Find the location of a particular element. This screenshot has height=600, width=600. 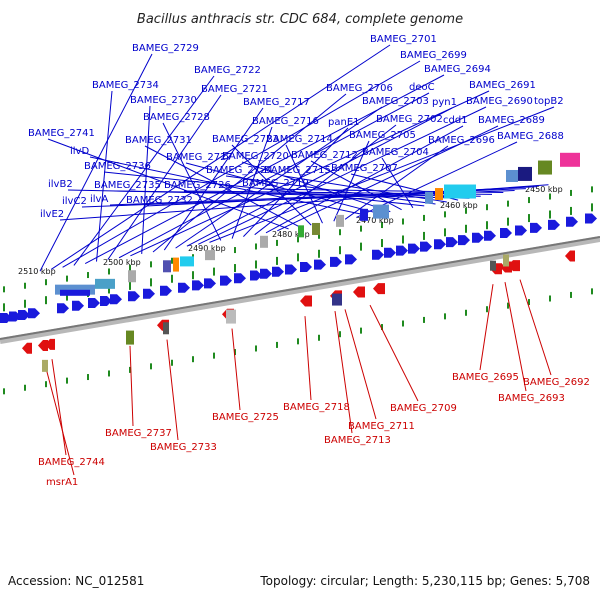

gene-label: BAMEG_2688 is located at coordinates (530, 136).